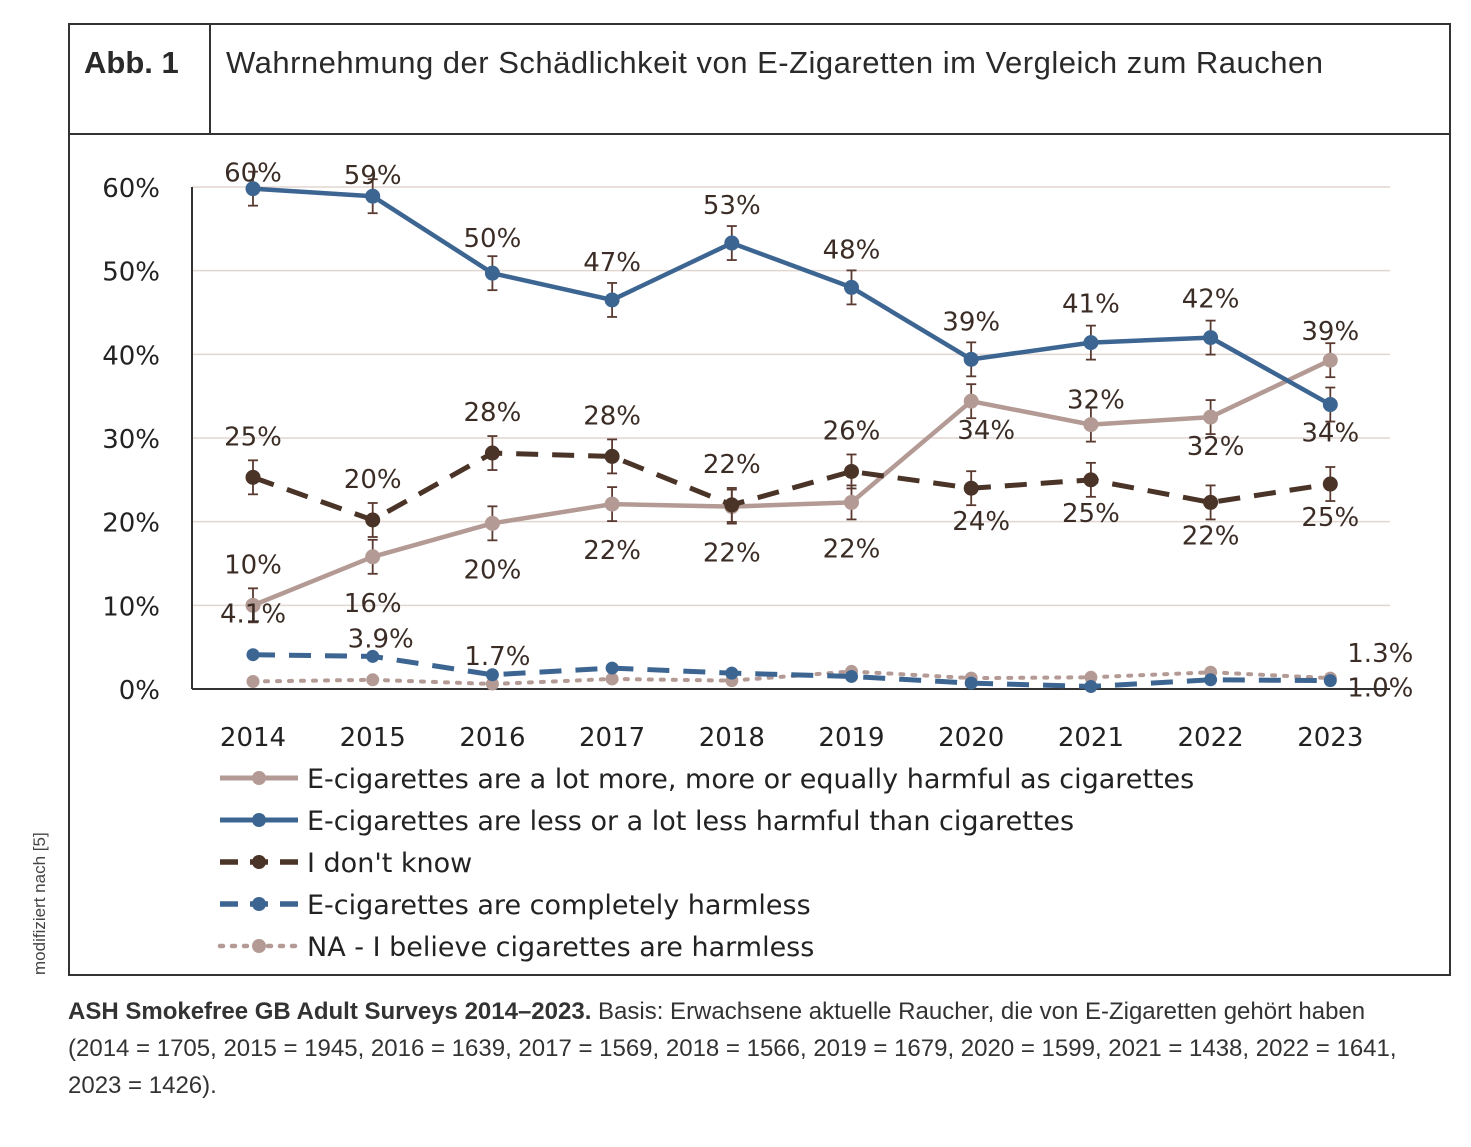 The height and width of the screenshot is (1147, 1471). What do you see at coordinates (559, 905) in the screenshot?
I see `legend-entry: E-cigarettes are completely harmless` at bounding box center [559, 905].